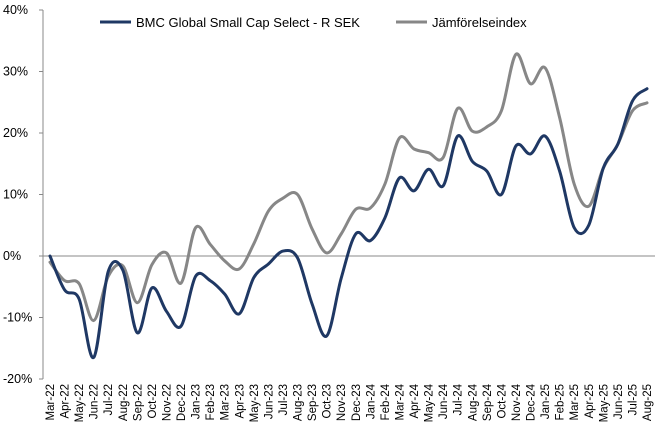  Describe the element at coordinates (226, 402) in the screenshot. I see `x-tick-label: Mar-23` at that location.